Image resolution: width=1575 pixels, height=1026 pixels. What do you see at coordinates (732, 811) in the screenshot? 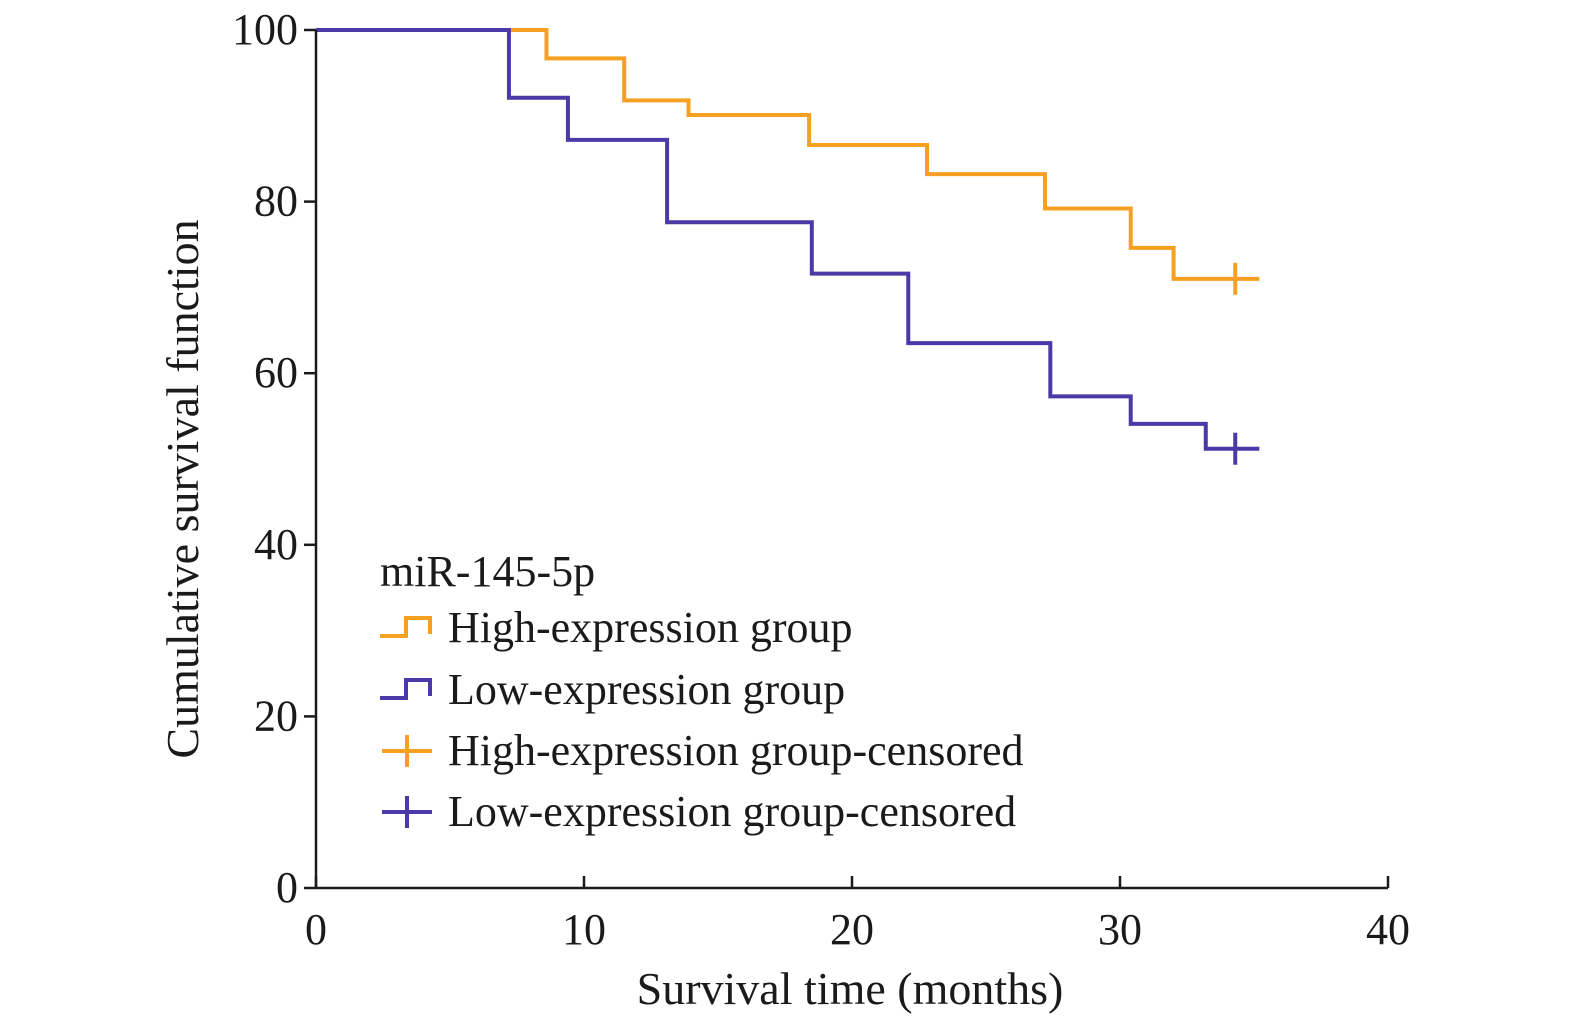
I see `legend-entry-label: Low-expression group-censored` at bounding box center [732, 811].